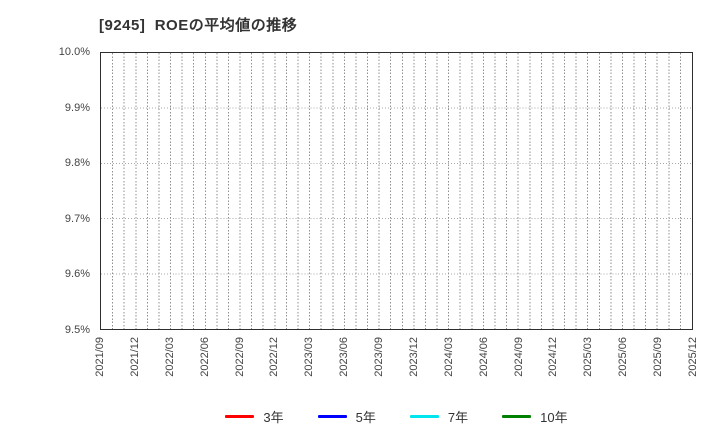  Describe the element at coordinates (379, 357) in the screenshot. I see `x-tick-label: 2023/09` at that location.